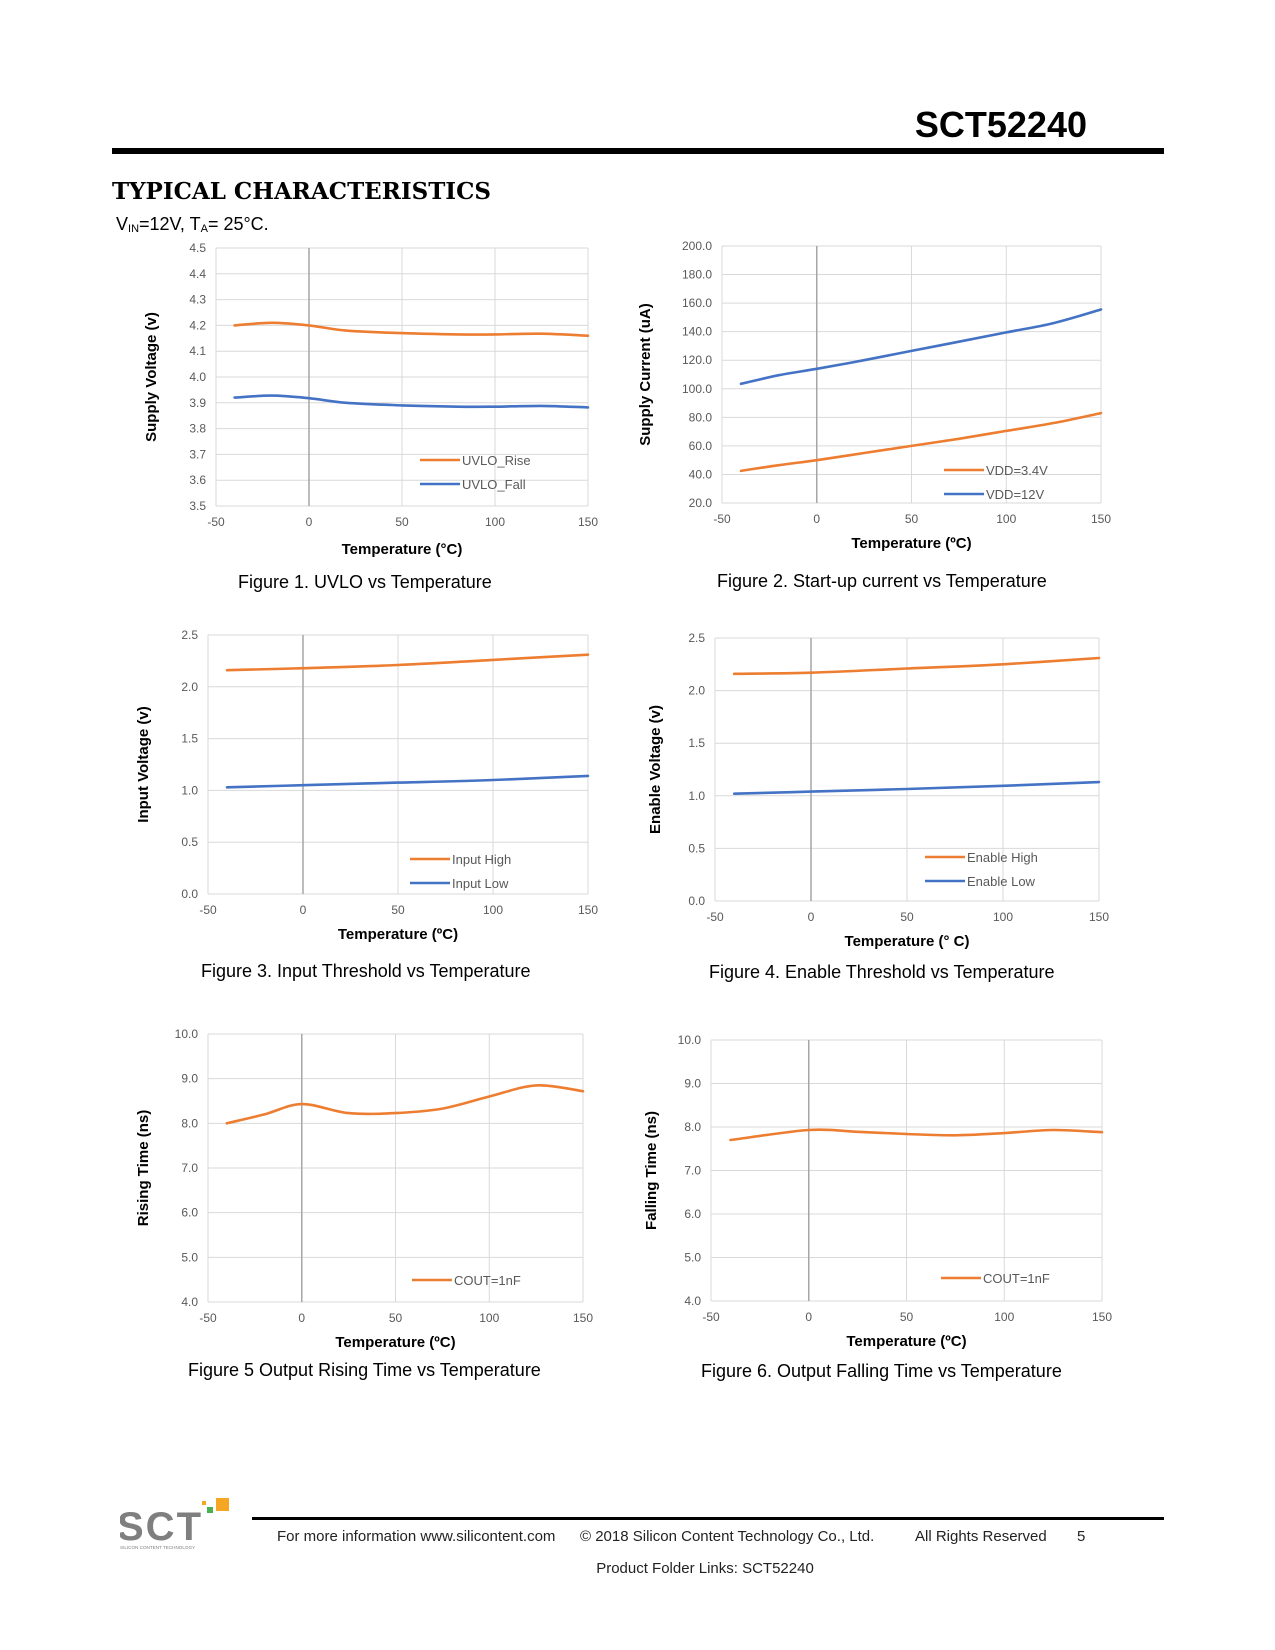 The width and height of the screenshot is (1275, 1650). Describe the element at coordinates (161, 1527) in the screenshot. I see `logo-text: SCT` at that location.